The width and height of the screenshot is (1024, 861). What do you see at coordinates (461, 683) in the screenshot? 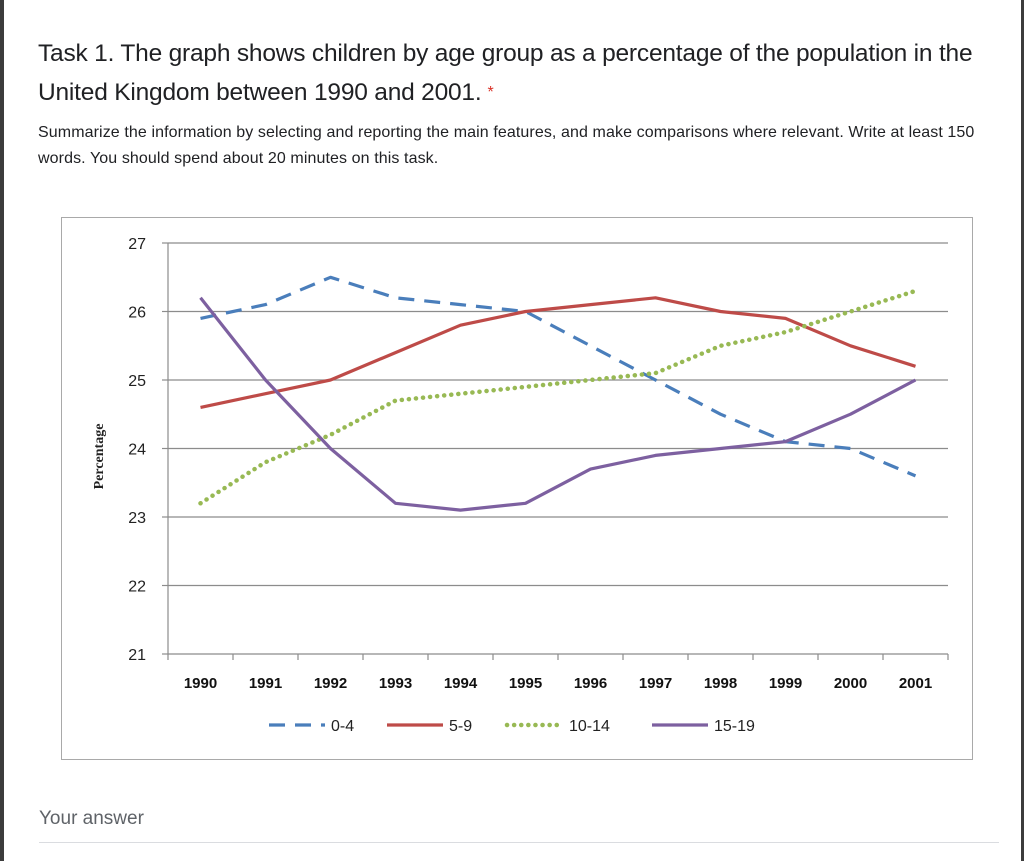
I see `x-tick-label-1994: 1994` at bounding box center [461, 683].